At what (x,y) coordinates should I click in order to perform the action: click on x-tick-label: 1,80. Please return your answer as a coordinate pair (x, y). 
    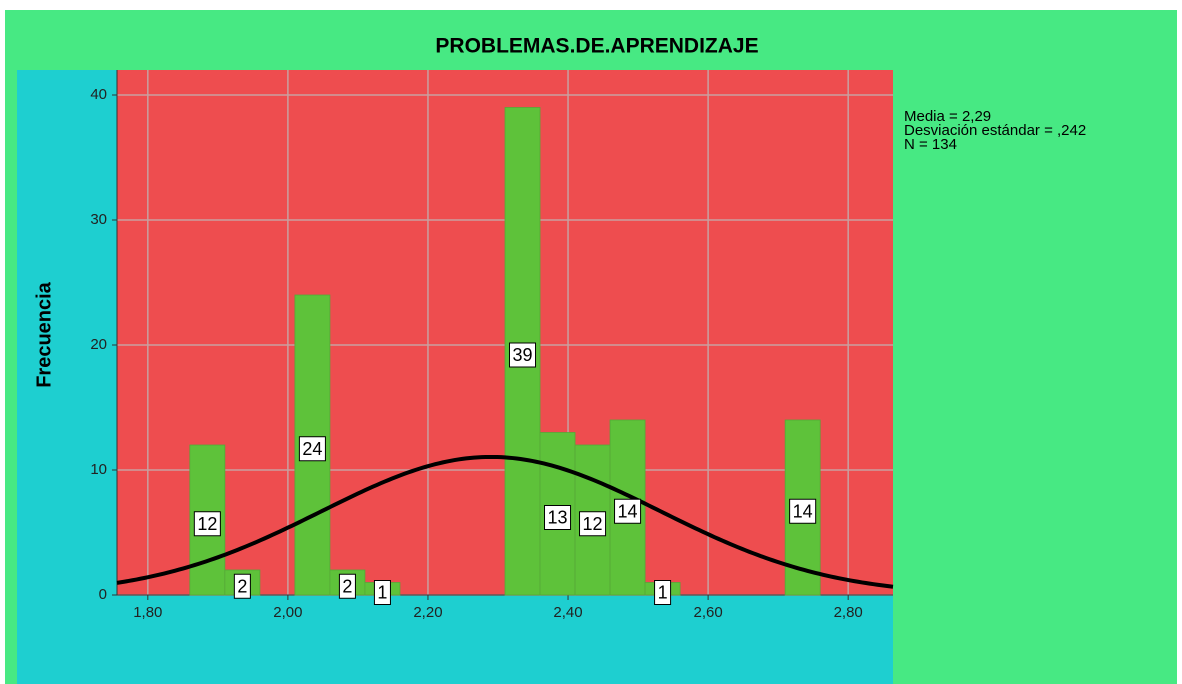
    Looking at the image, I should click on (147, 612).